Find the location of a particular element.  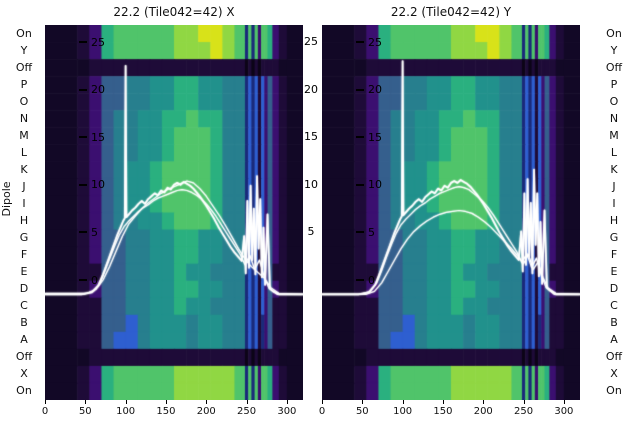

row-label-left: F is located at coordinates (24, 255).